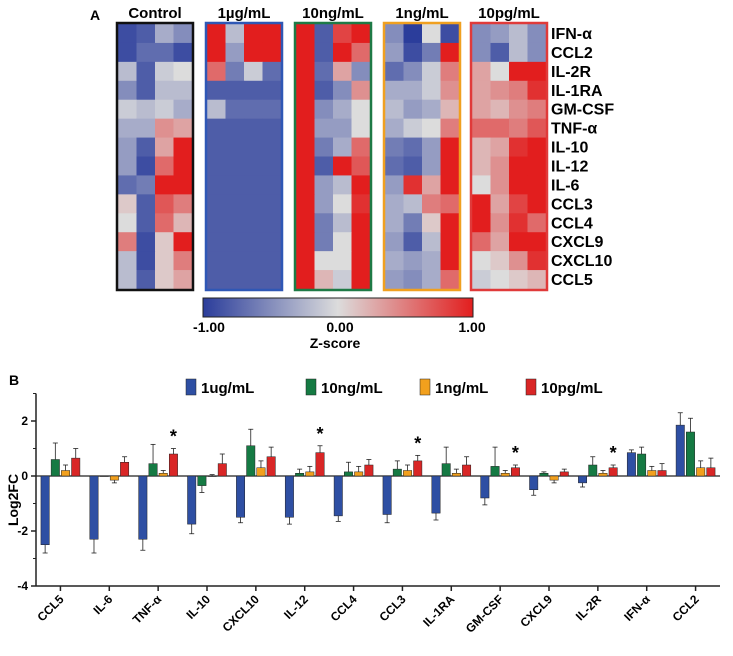 Image resolution: width=733 pixels, height=656 pixels. What do you see at coordinates (154, 13) in the screenshot?
I see `heatmap-group-title: Control` at bounding box center [154, 13].